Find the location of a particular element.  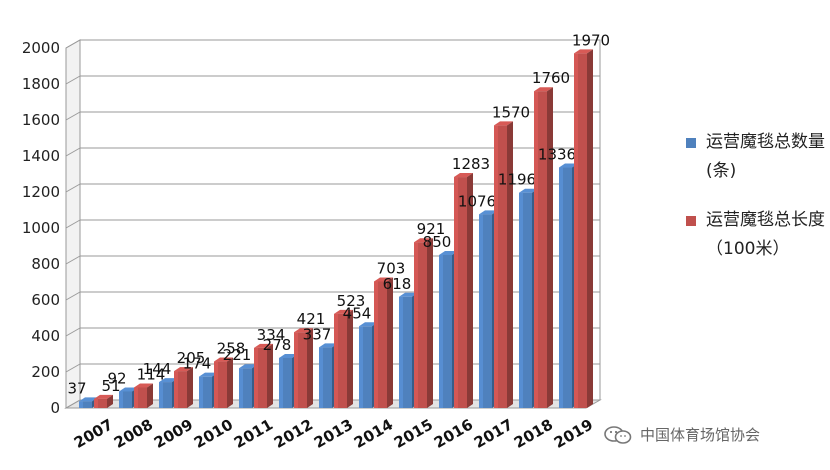

data-label-length: 114 is located at coordinates (151, 374).